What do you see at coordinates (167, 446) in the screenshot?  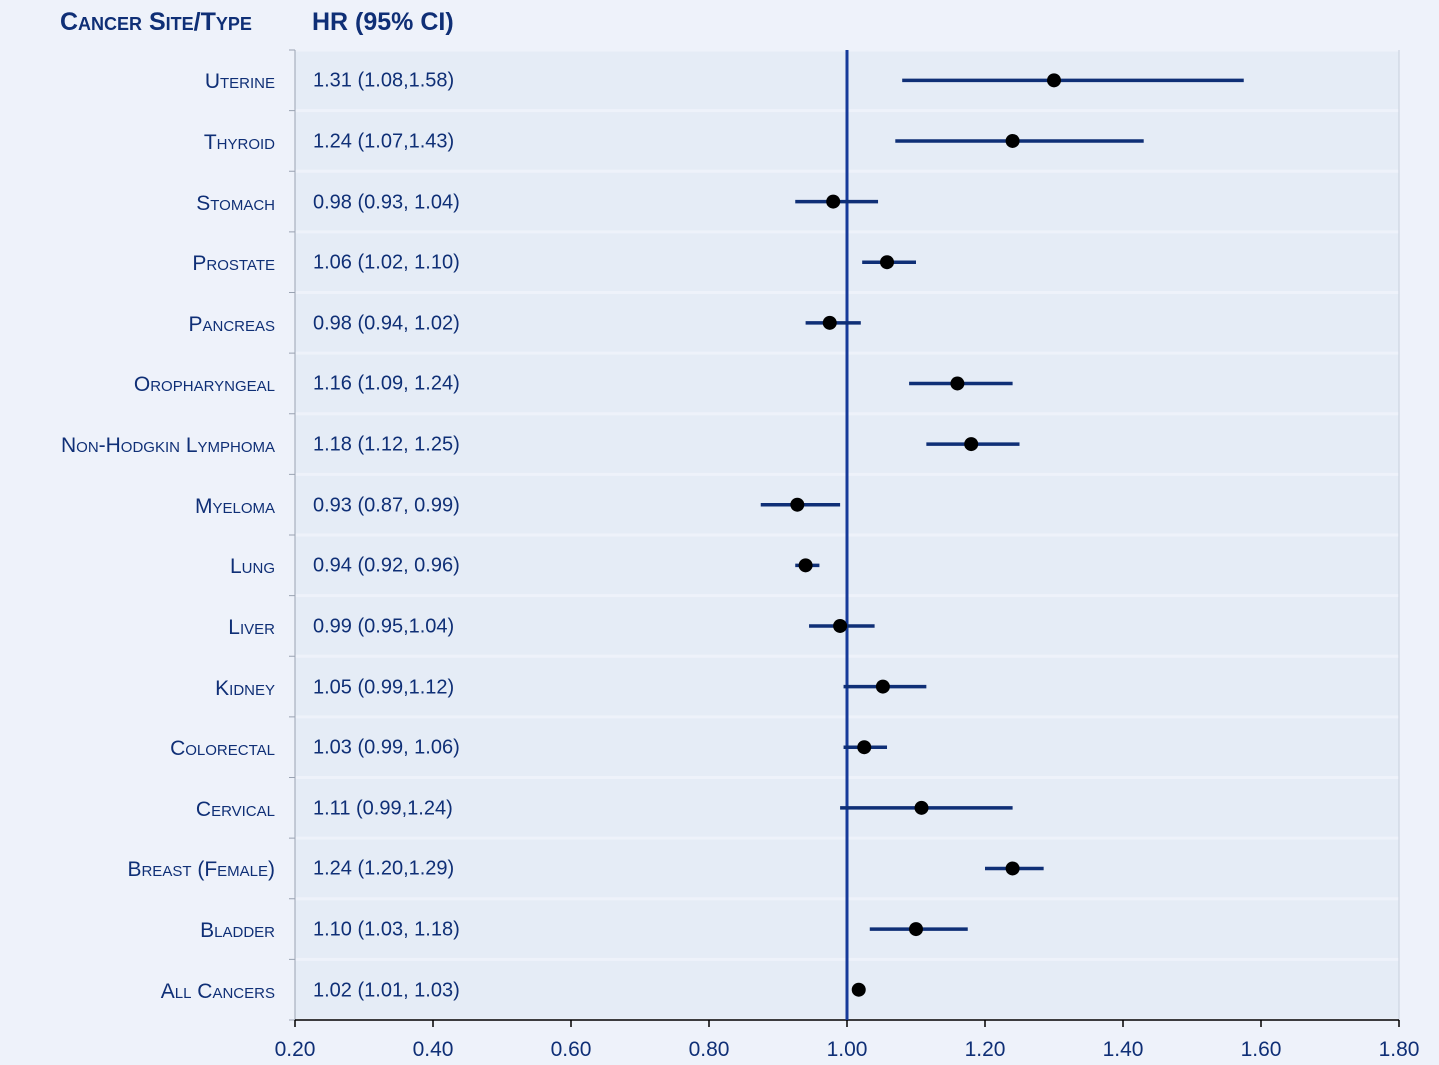 I see `cancer-site-label: Non-Hodgkin Lymphoma` at bounding box center [167, 446].